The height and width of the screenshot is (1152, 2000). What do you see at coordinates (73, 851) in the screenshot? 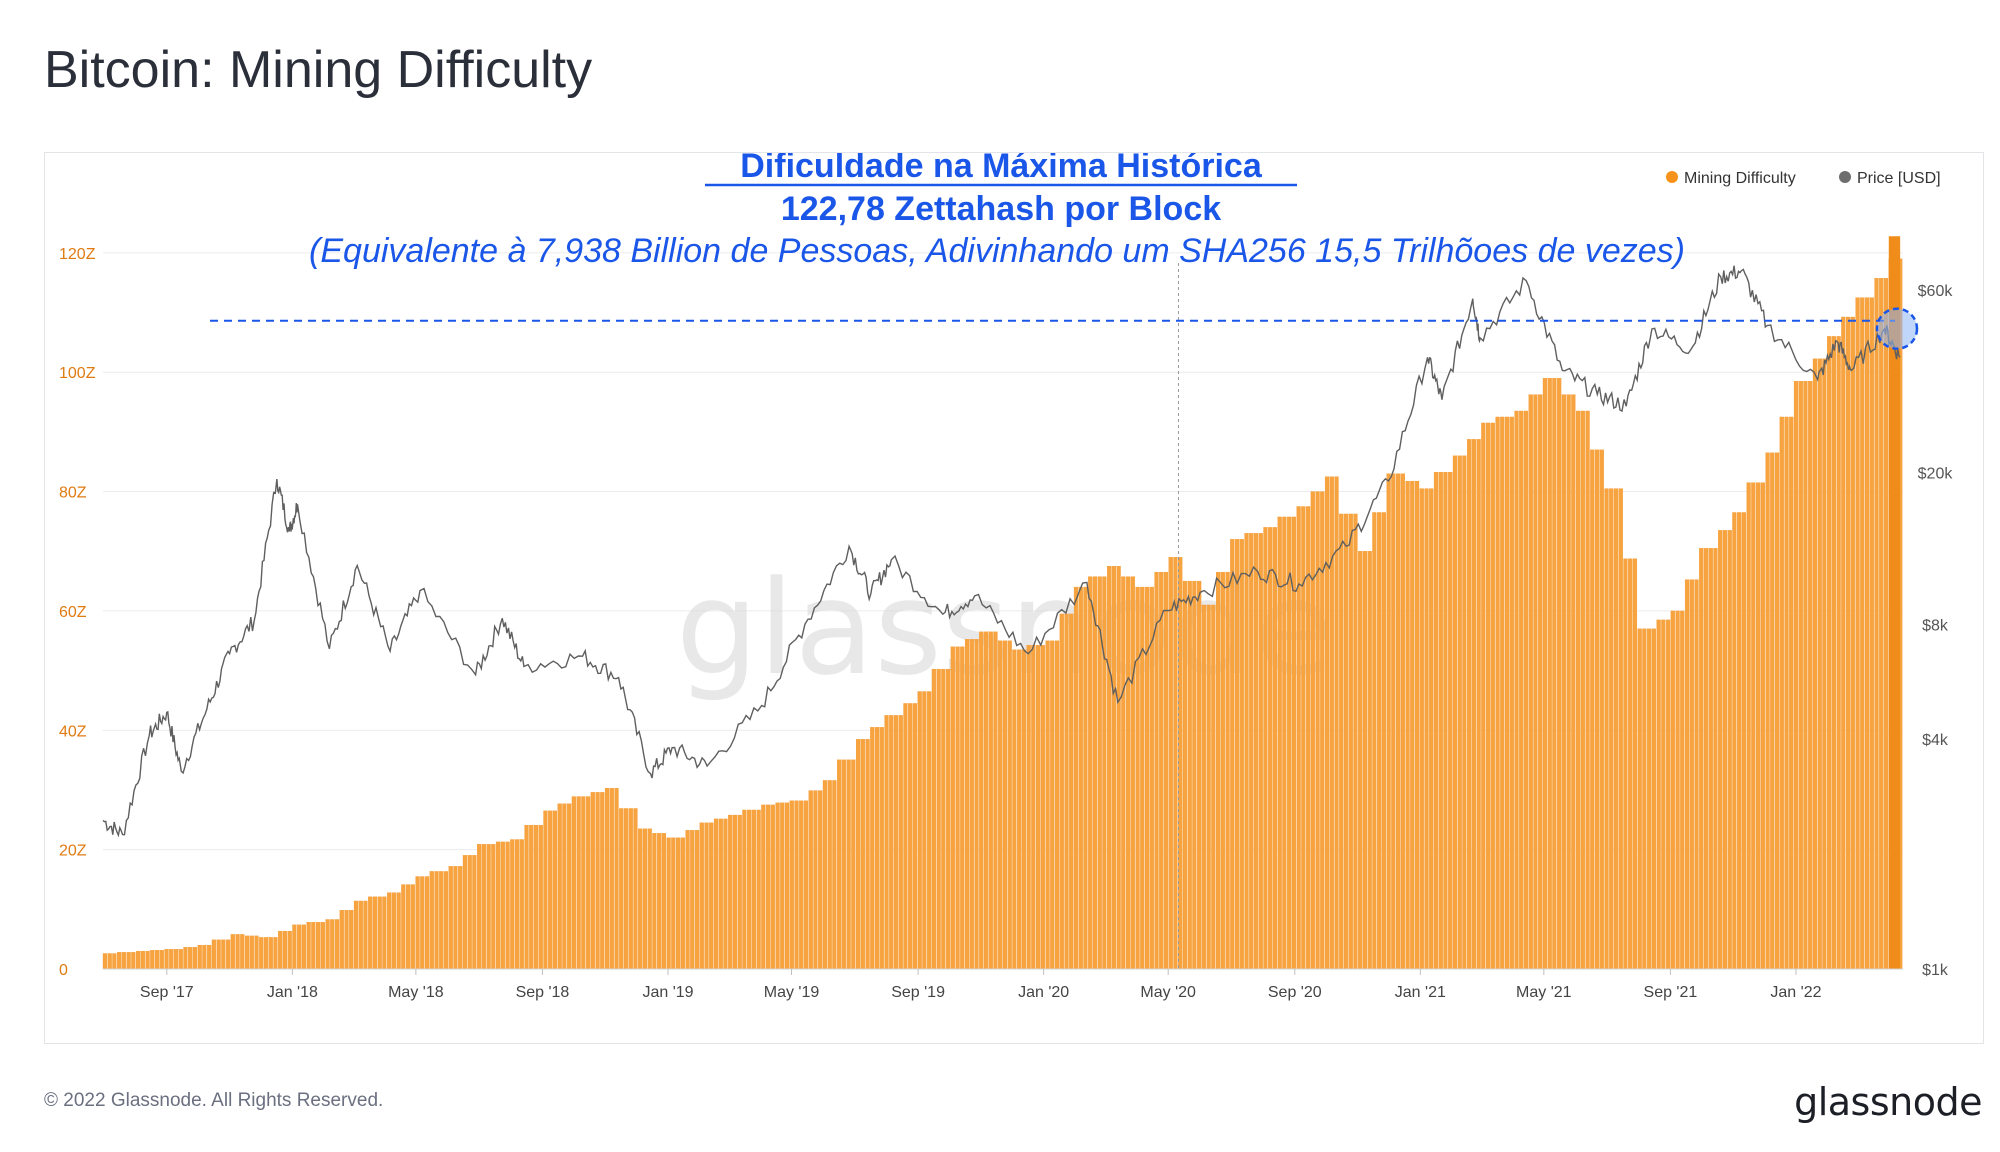
I see `y-left-tick-label: 20Z` at bounding box center [73, 851].